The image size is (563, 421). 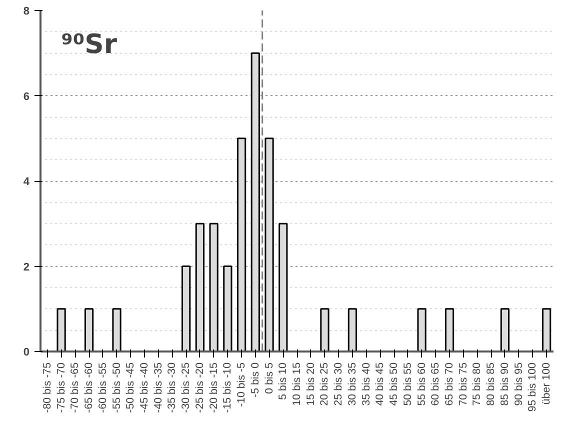 I want to click on x-tick-label: -75 bis -70, so click(x=61, y=387).